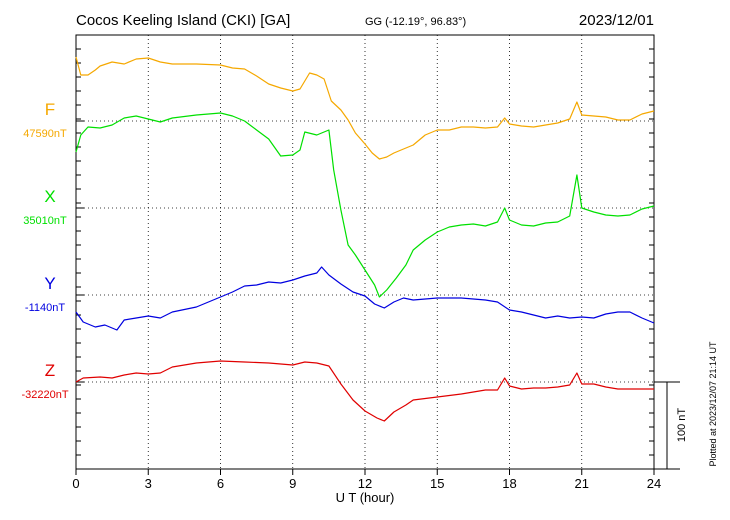 The height and width of the screenshot is (520, 730). I want to click on series-baseline-f: 47590nT, so click(45, 134).